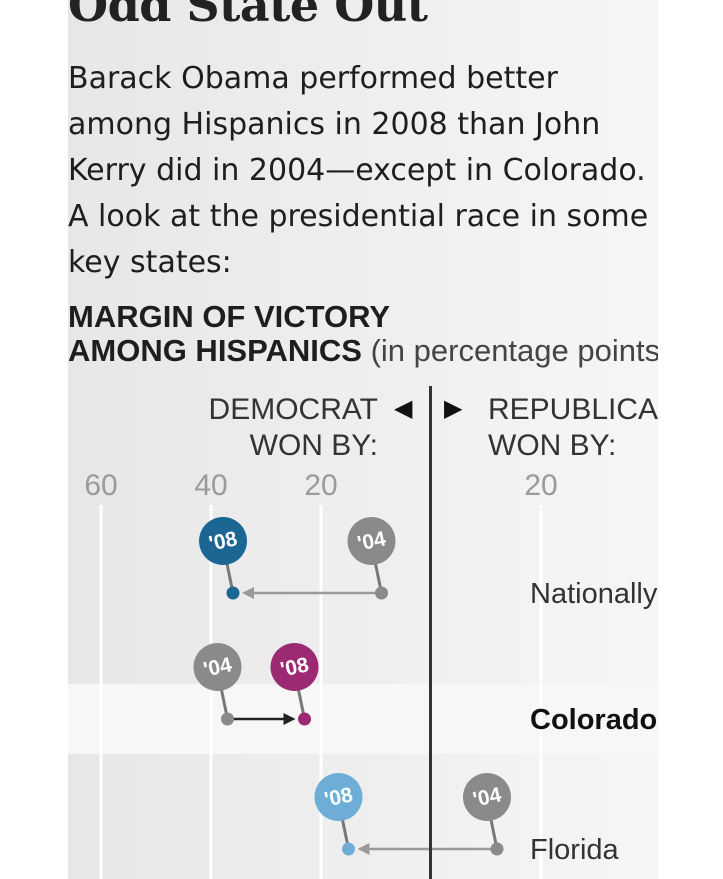  Describe the element at coordinates (248, 16) in the screenshot. I see `chart-title: Odd State Out` at that location.